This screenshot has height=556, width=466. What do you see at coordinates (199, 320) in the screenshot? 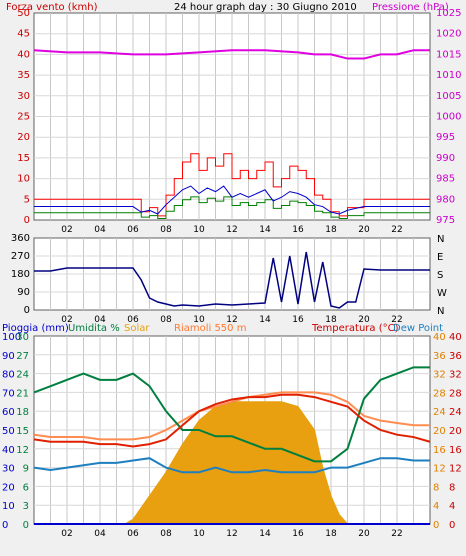
I see `direction-hour-tick: 10` at bounding box center [199, 320].